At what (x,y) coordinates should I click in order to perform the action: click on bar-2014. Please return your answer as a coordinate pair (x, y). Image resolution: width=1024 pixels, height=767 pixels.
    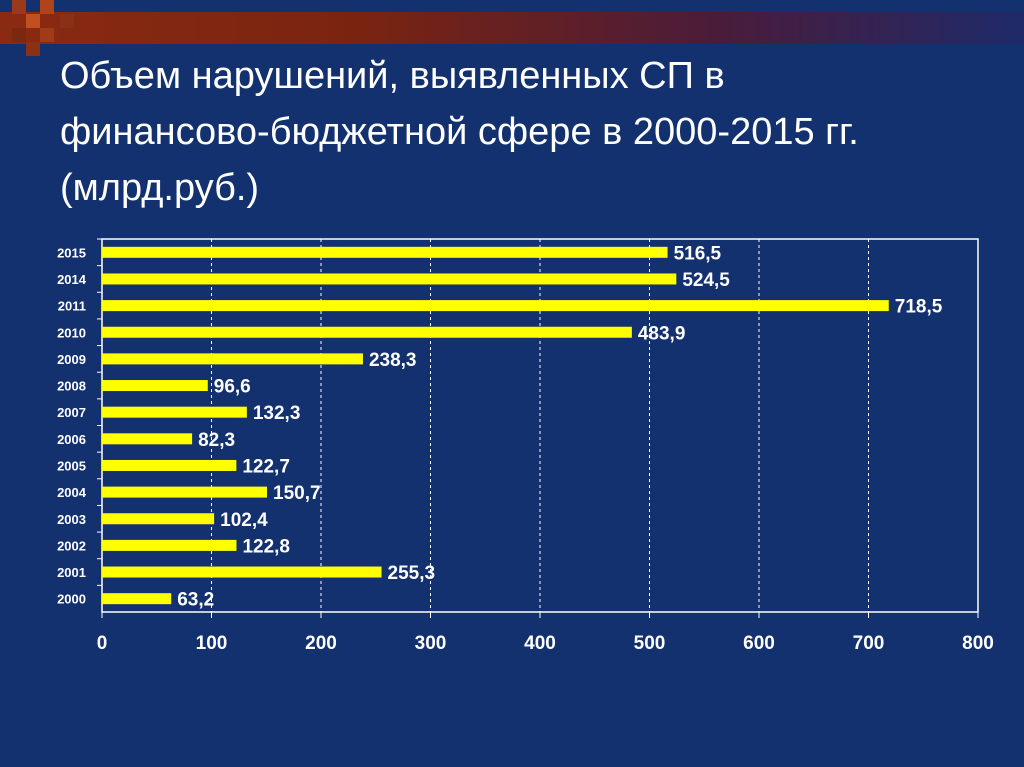
    Looking at the image, I should click on (389, 279).